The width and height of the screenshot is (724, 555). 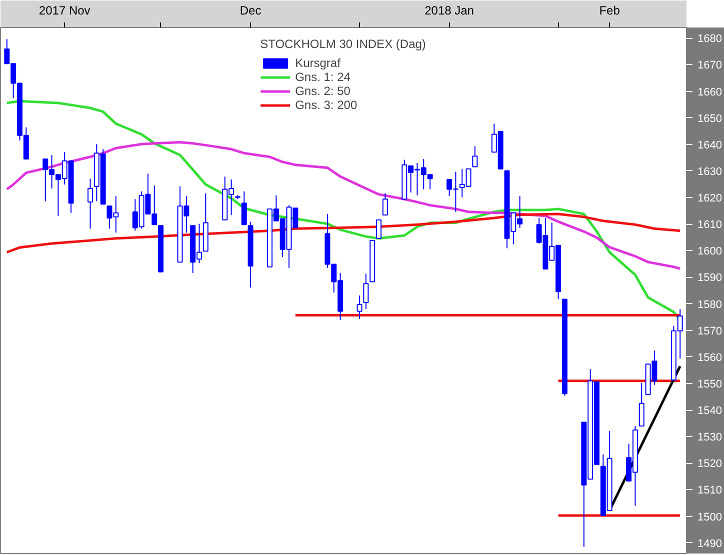 I want to click on y-tick-label: 1660, so click(x=710, y=92).